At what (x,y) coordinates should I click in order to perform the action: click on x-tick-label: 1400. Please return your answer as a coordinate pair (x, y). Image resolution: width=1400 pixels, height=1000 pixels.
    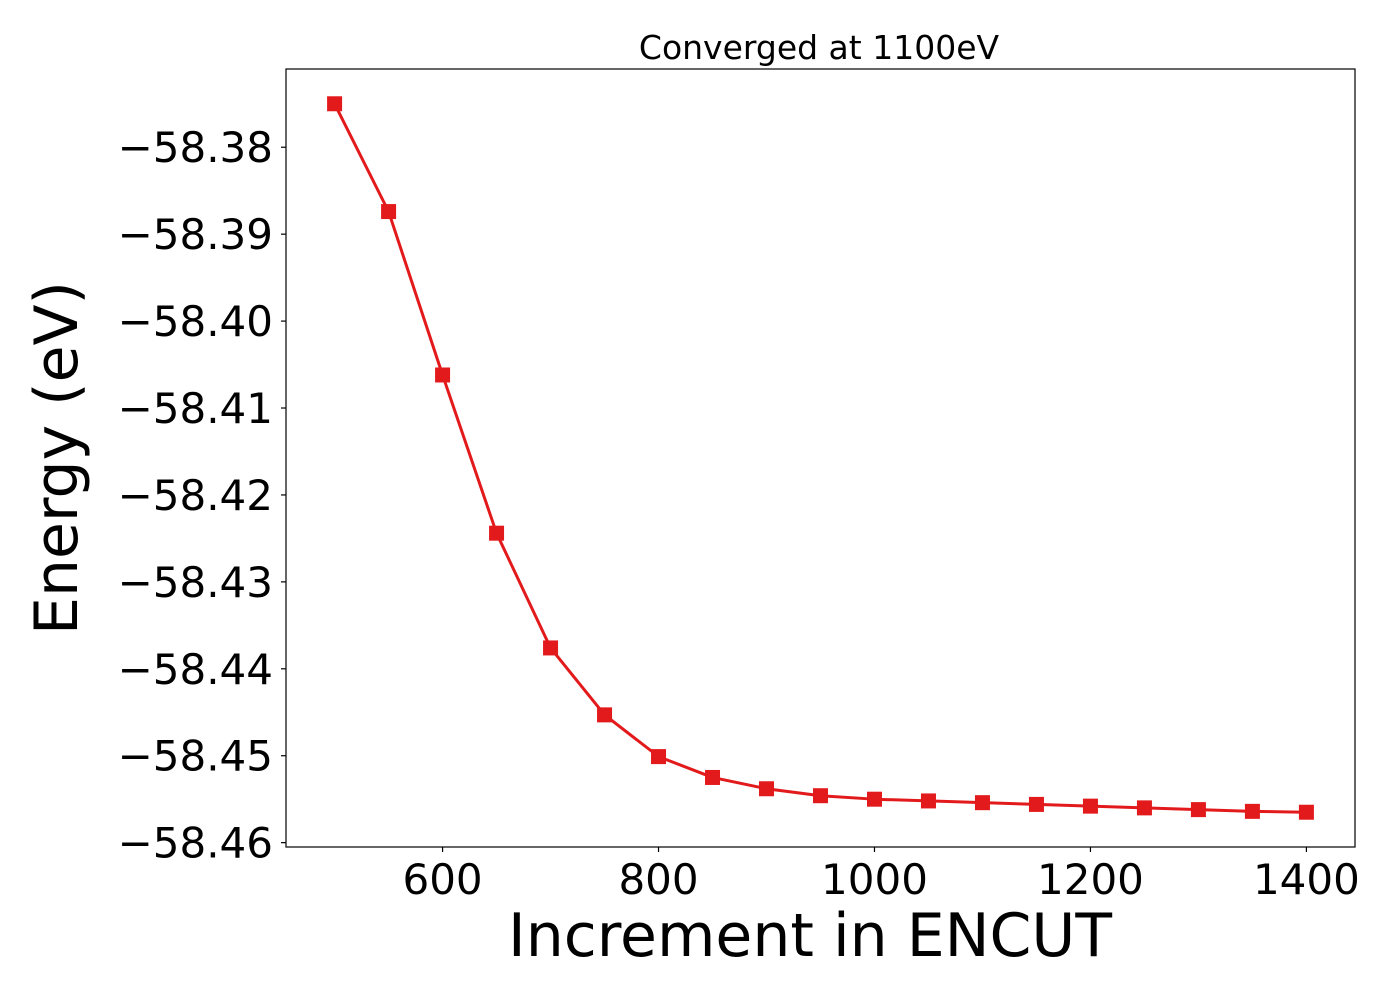
    Looking at the image, I should click on (1306, 879).